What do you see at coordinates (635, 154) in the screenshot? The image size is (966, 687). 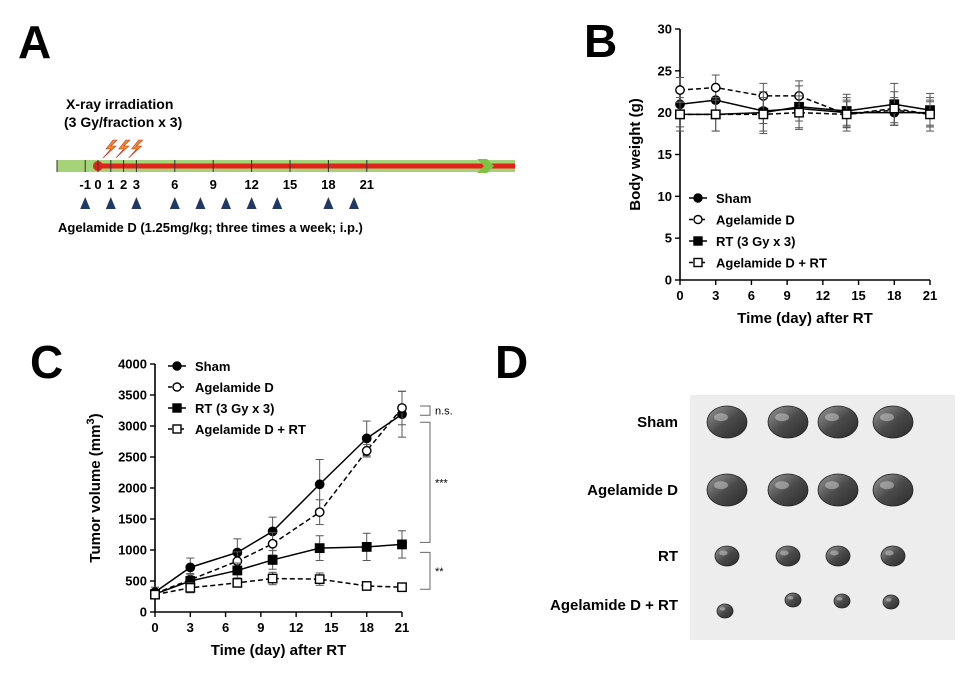 I see `y-axis-label: Body weight (g)` at bounding box center [635, 154].